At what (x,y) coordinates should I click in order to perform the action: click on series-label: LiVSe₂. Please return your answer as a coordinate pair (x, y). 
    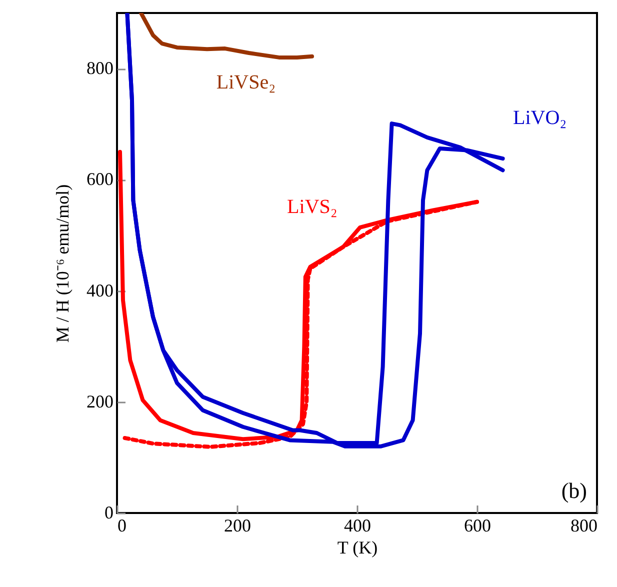
    Looking at the image, I should click on (246, 83).